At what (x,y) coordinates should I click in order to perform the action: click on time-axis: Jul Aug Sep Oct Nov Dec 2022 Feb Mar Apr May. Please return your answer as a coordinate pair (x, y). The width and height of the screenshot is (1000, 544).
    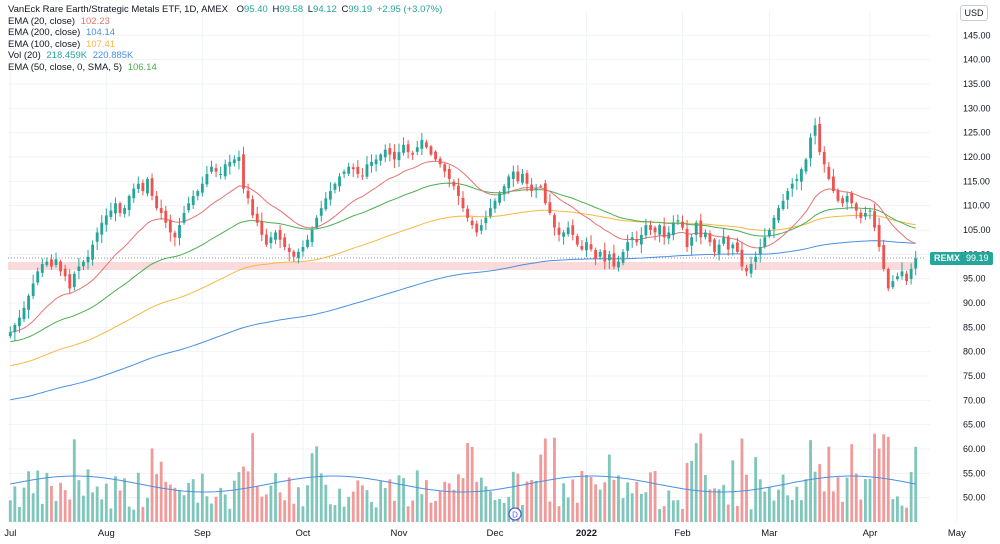
    Looking at the image, I should click on (485, 533).